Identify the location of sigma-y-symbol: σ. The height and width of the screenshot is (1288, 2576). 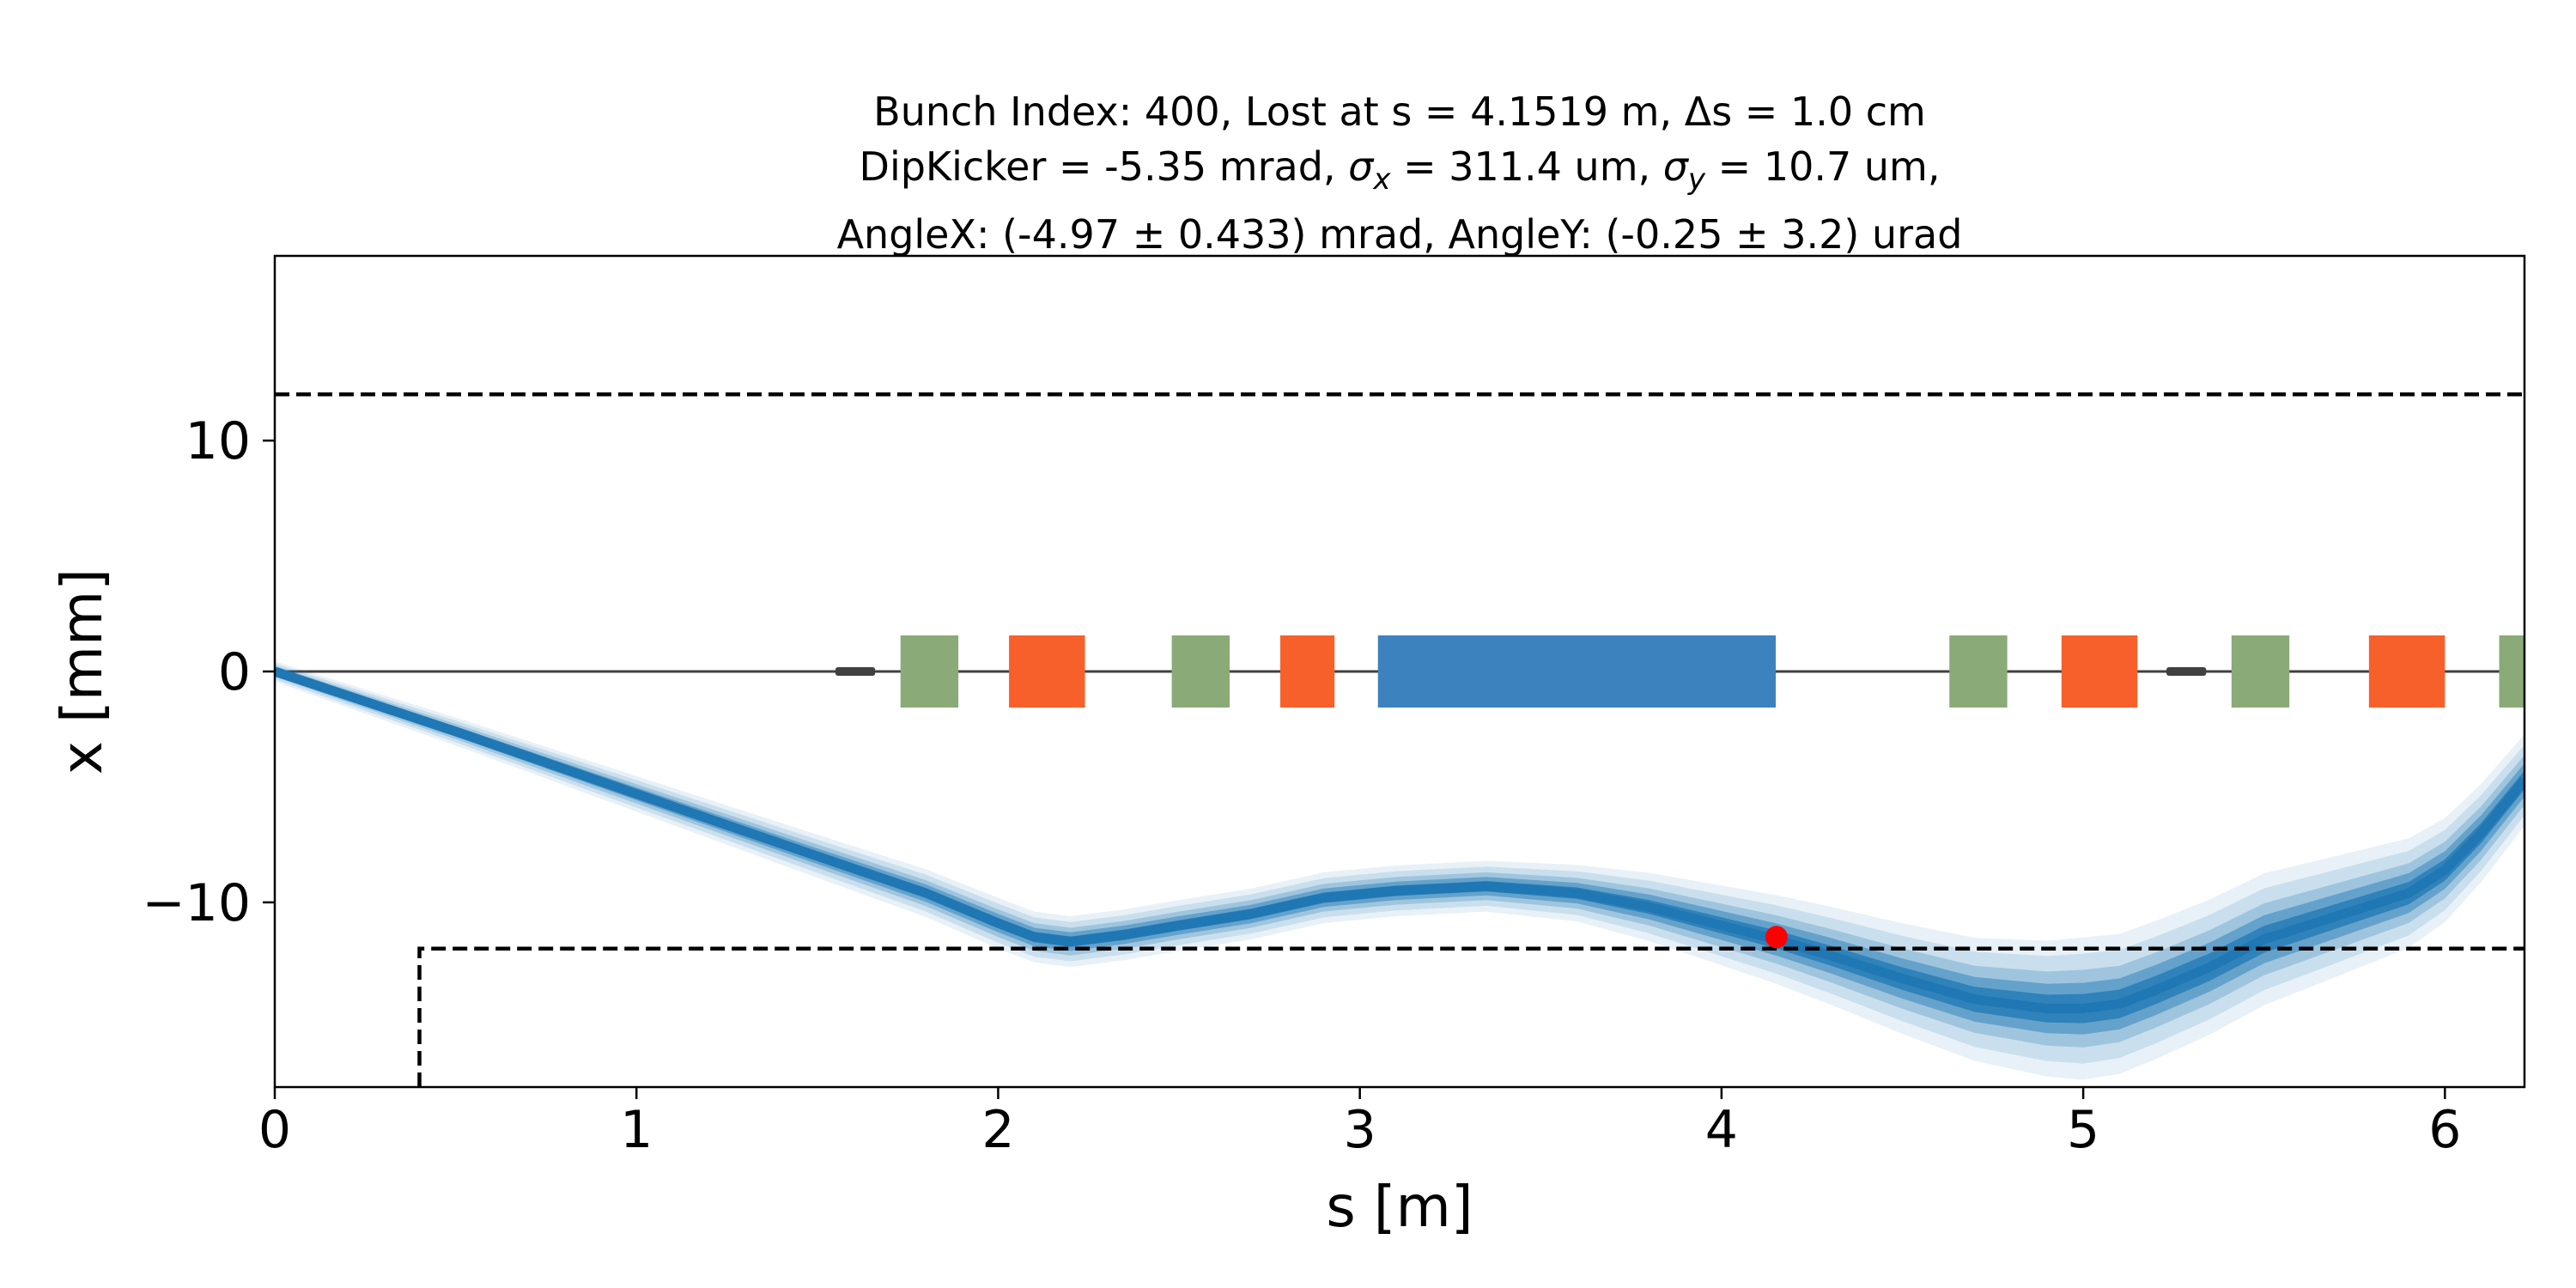
(1675, 166).